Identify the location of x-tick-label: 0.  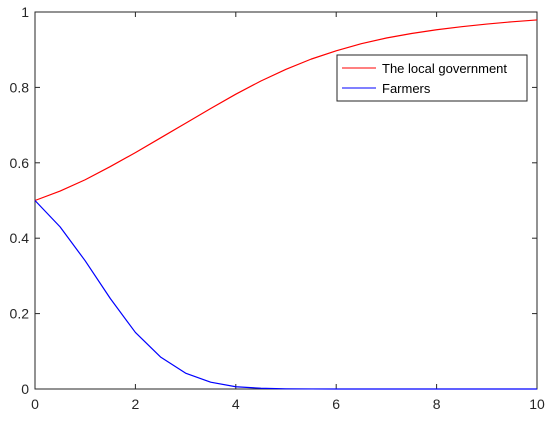
(35, 404).